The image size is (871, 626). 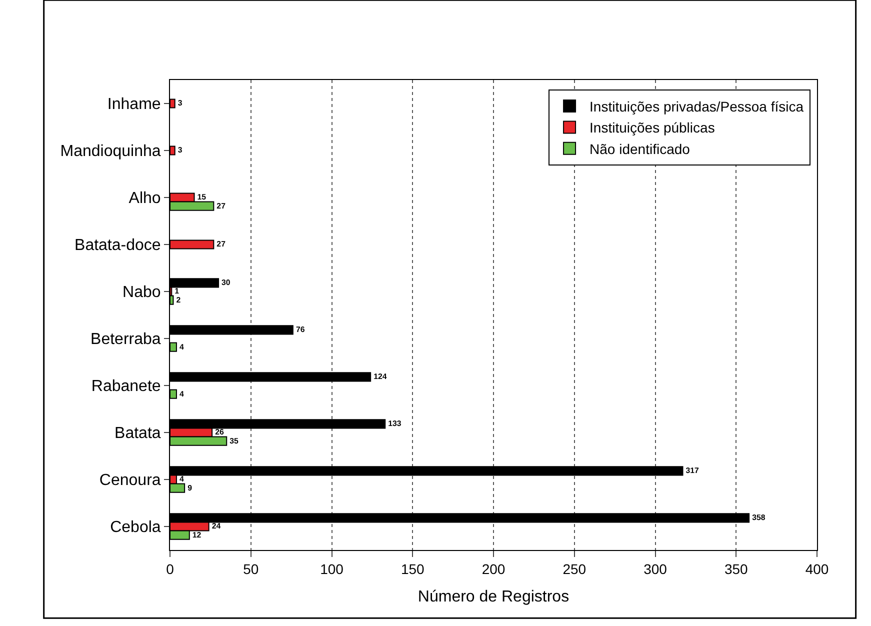 I want to click on x-tick-label: 200, so click(x=494, y=568).